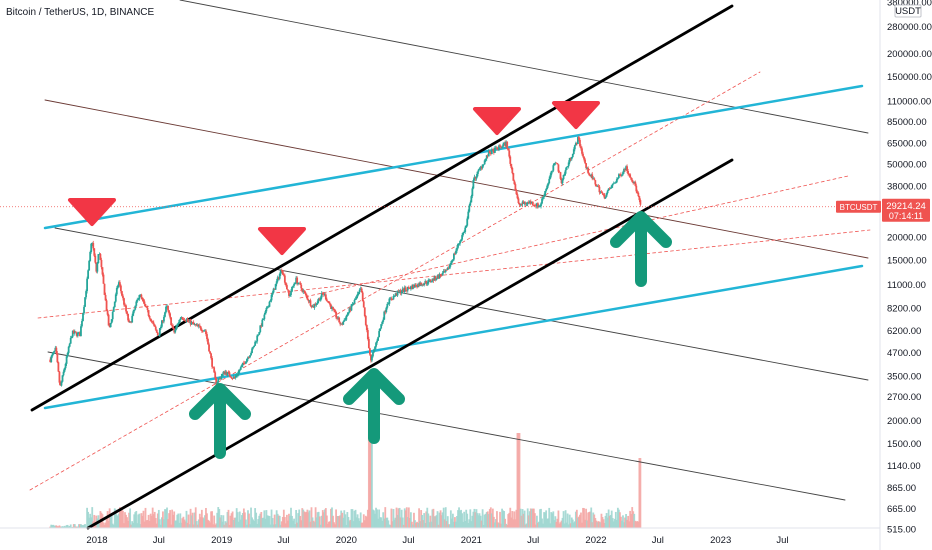 The image size is (932, 550). What do you see at coordinates (283, 540) in the screenshot?
I see `x-tick-label: Jul` at bounding box center [283, 540].